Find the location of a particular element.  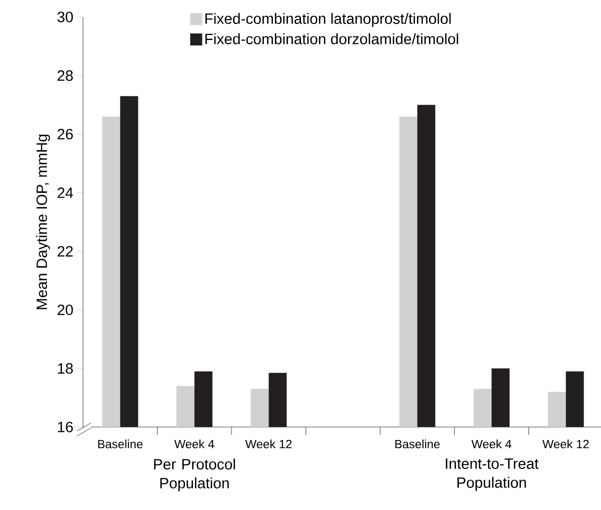

y-axis-title: Mean Daytime IOP, mmHg is located at coordinates (43, 222).